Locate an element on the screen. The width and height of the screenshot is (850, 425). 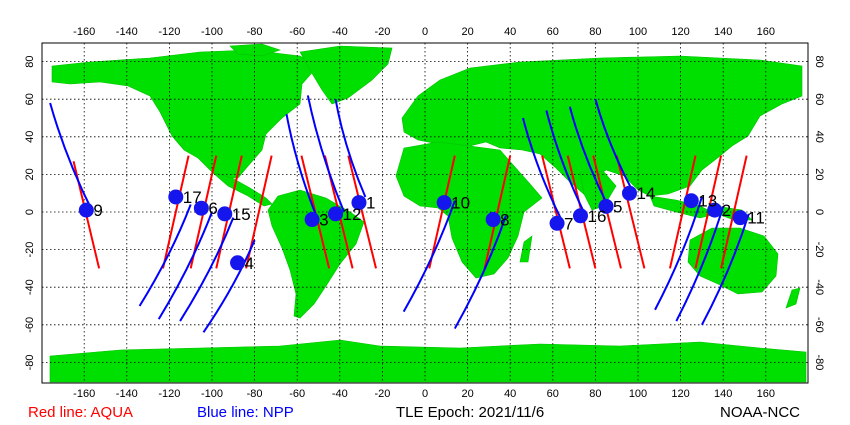
bottom-lon-tick-label: -40 is located at coordinates (340, 394).